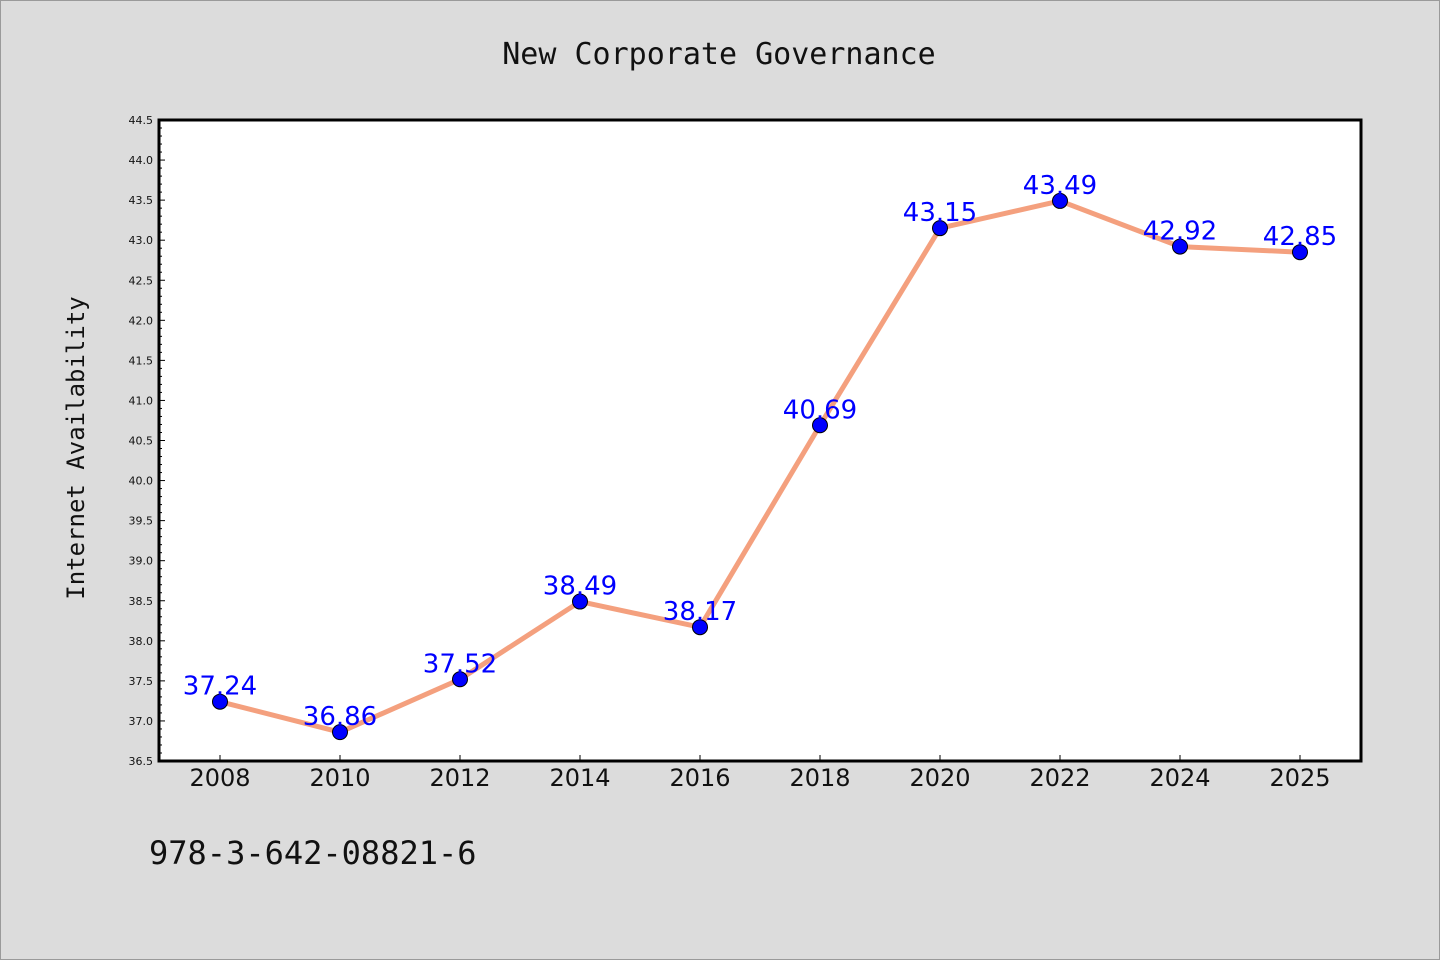 This screenshot has height=960, width=1440. I want to click on data-label: 36.86, so click(340, 717).